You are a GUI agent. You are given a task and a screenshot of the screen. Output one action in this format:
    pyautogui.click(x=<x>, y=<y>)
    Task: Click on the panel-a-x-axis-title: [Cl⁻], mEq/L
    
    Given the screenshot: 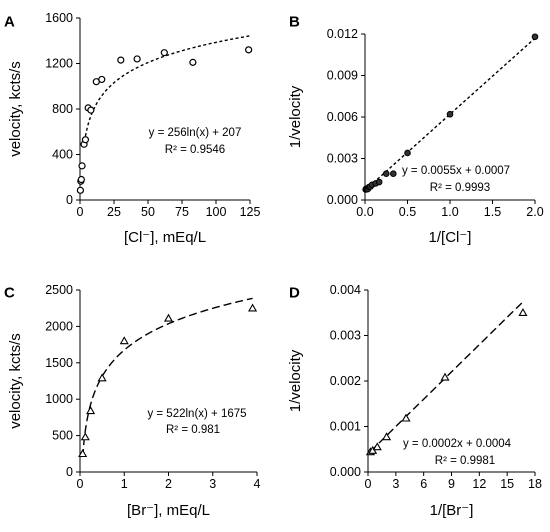 What is the action you would take?
    pyautogui.click(x=165, y=237)
    